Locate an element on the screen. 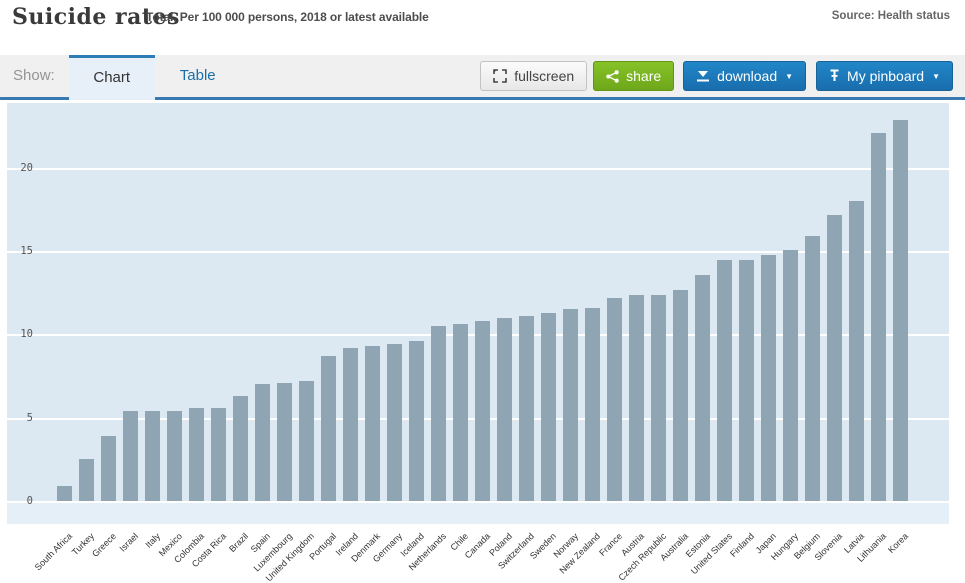 This screenshot has width=965, height=583. bar-poland is located at coordinates (504, 409).